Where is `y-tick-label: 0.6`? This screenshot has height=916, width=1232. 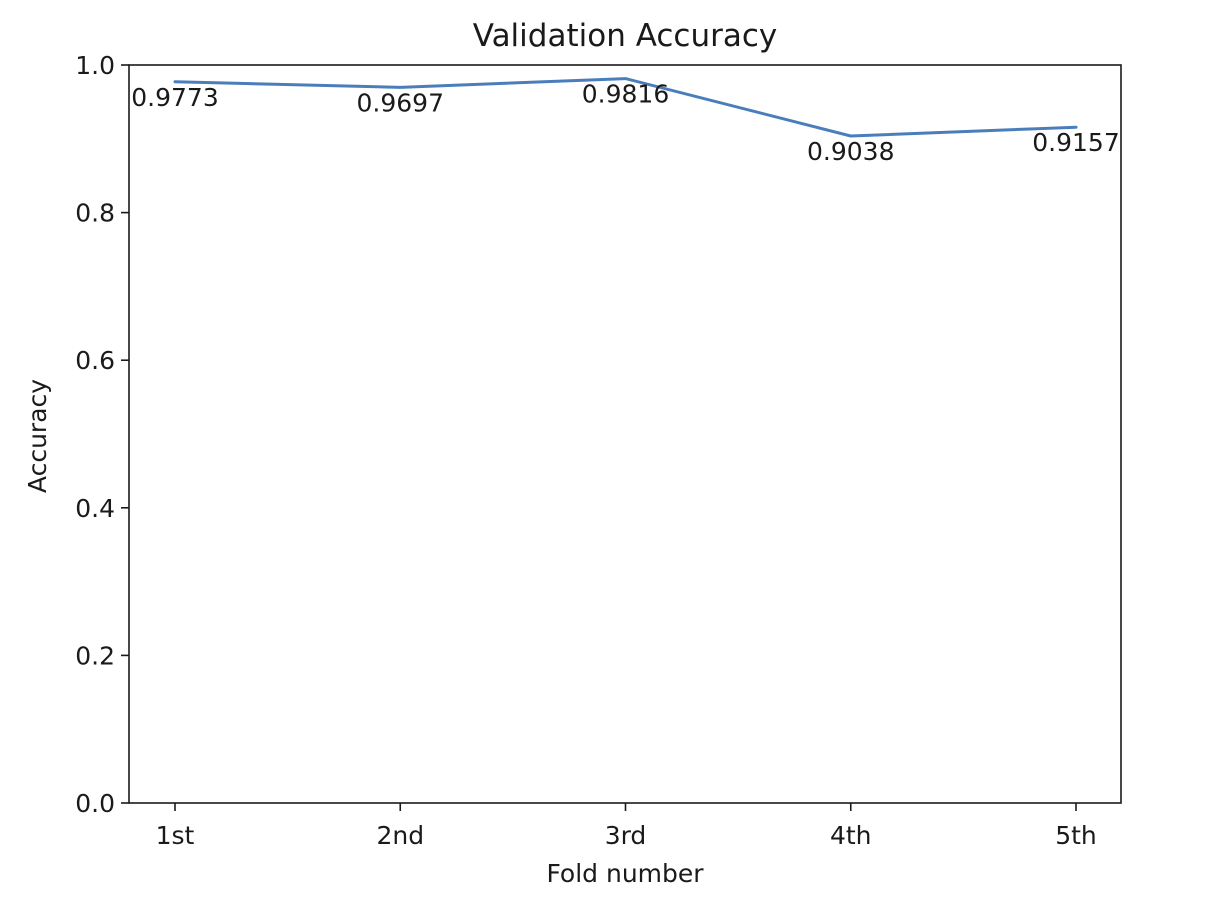
y-tick-label: 0.6 is located at coordinates (95, 360).